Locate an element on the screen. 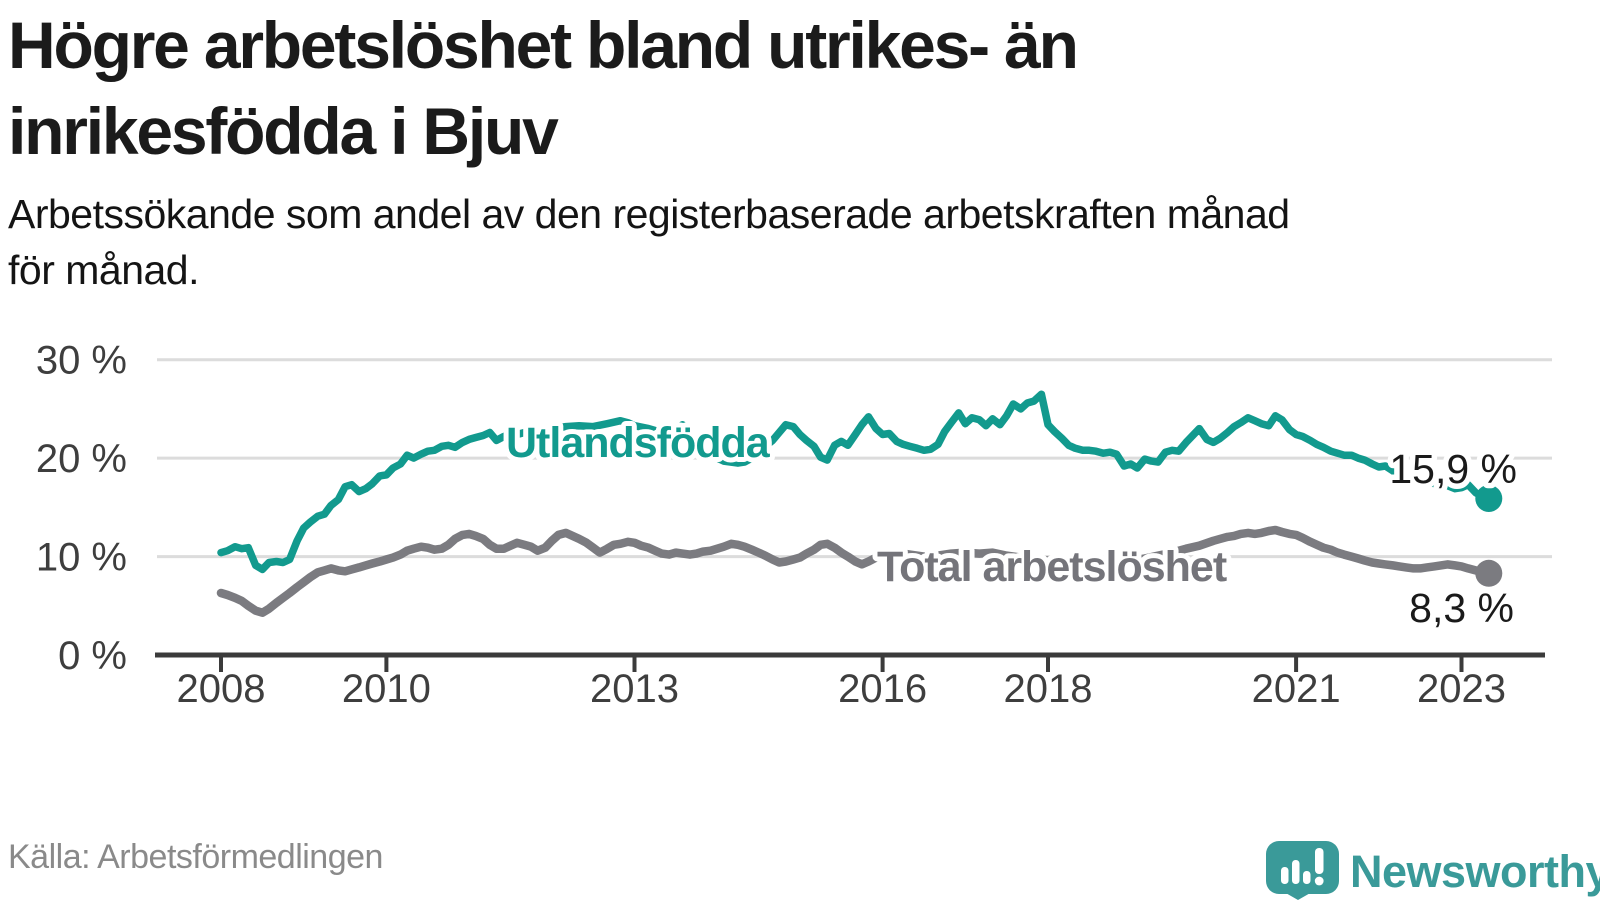  series-label-utlandsfodda: Utlandsfödda is located at coordinates (638, 443).